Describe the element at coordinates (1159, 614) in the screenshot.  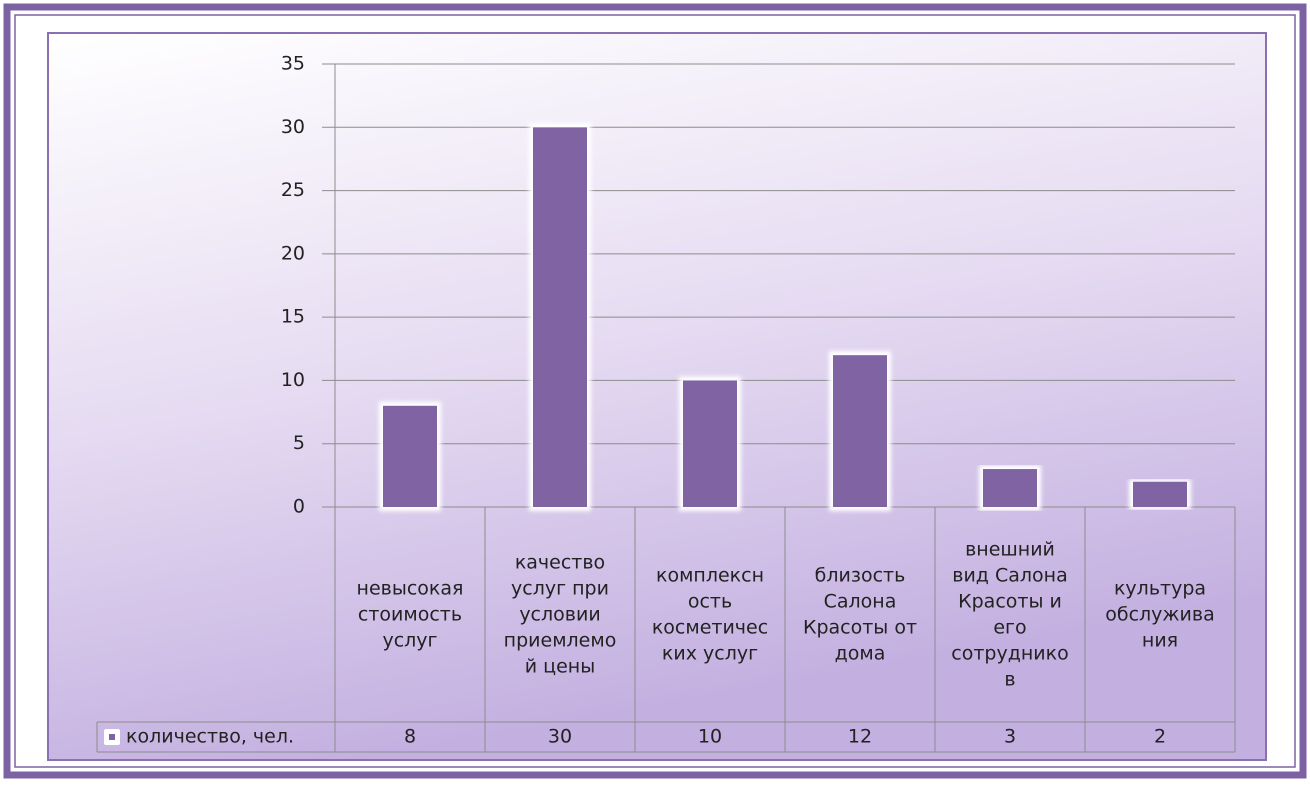
I see `x-tick-label: культура обслужива ния` at that location.